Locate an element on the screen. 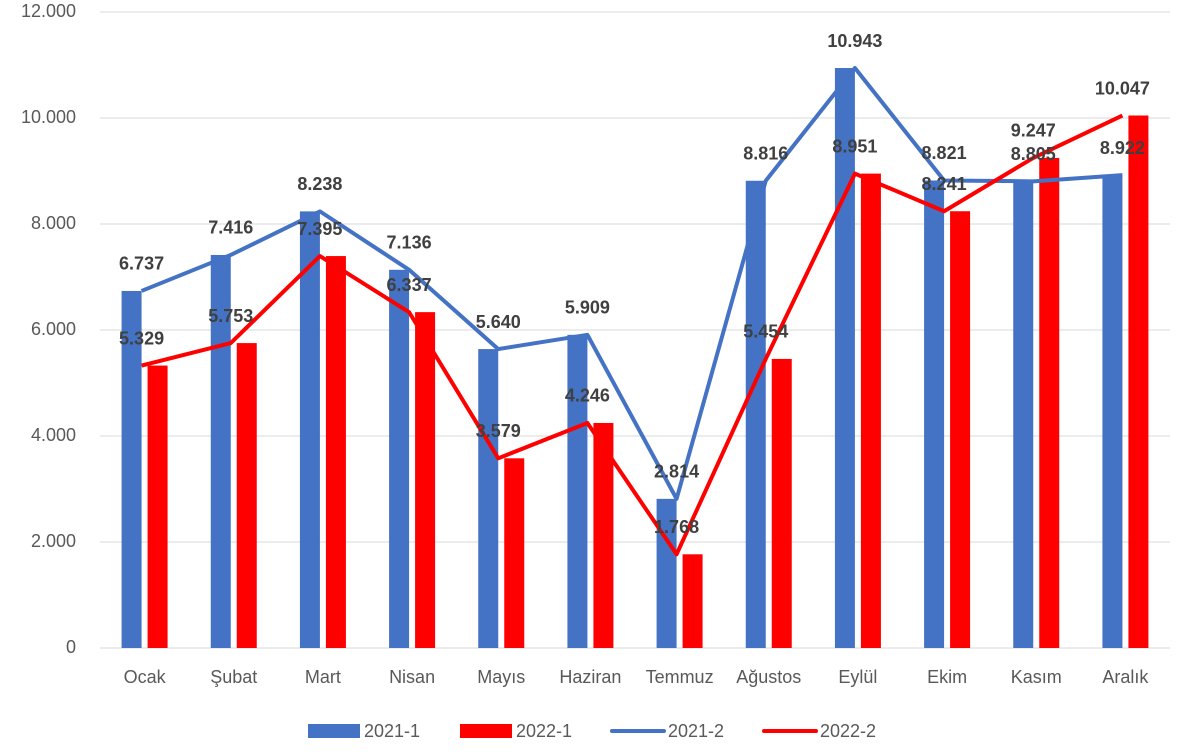 The image size is (1184, 756). legend-label: 2021-2 is located at coordinates (696, 731).